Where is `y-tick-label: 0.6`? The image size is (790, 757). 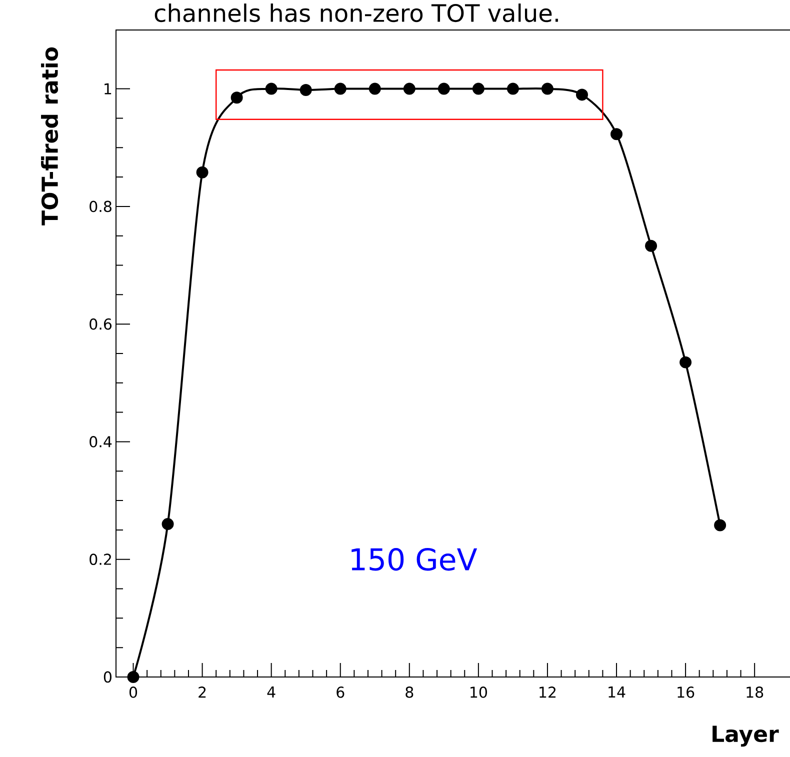 y-tick-label: 0.6 is located at coordinates (101, 324).